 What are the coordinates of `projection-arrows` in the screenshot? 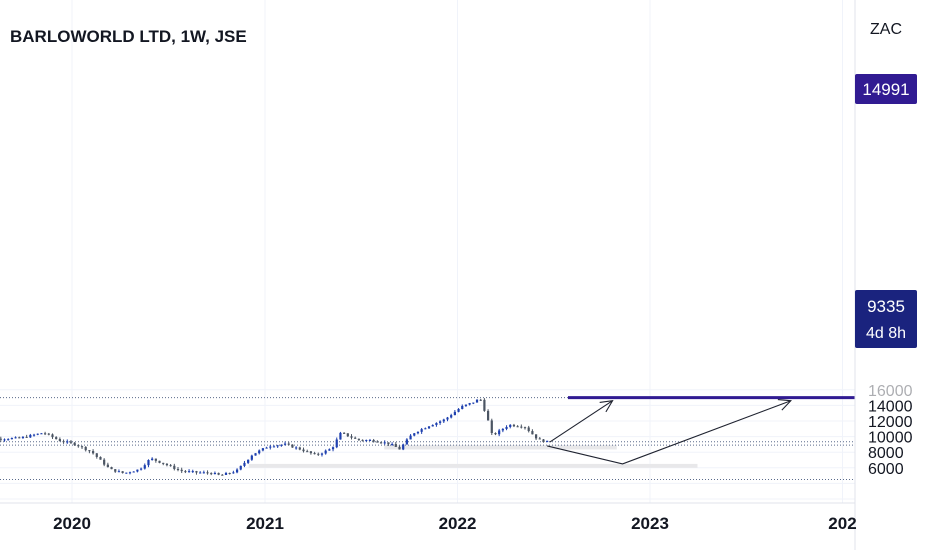 It's located at (669, 431).